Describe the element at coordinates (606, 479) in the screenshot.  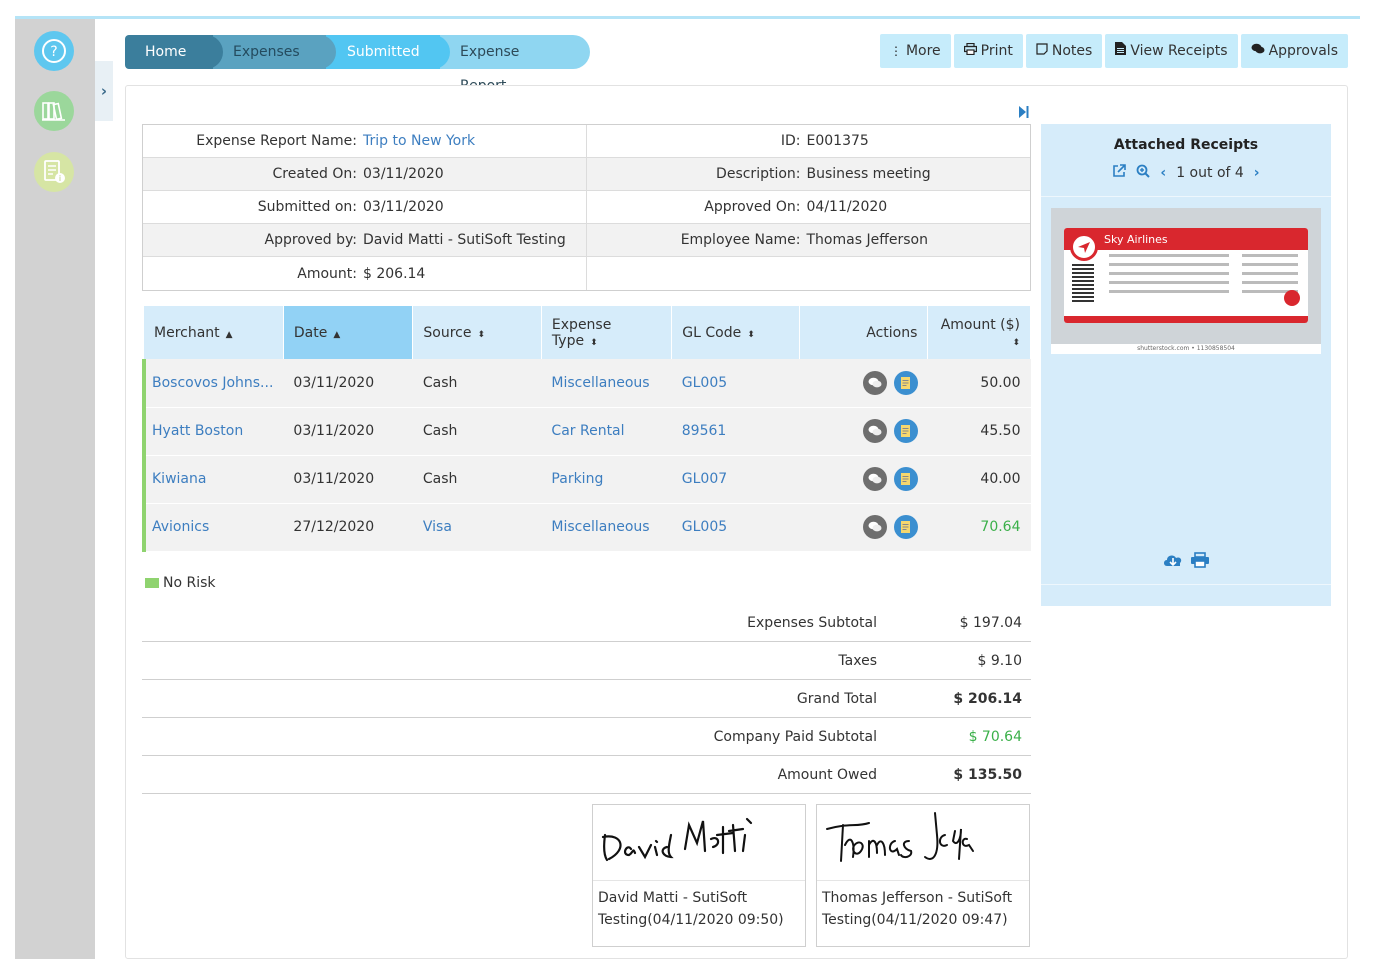
I see `expense-type-cell: Parking` at that location.